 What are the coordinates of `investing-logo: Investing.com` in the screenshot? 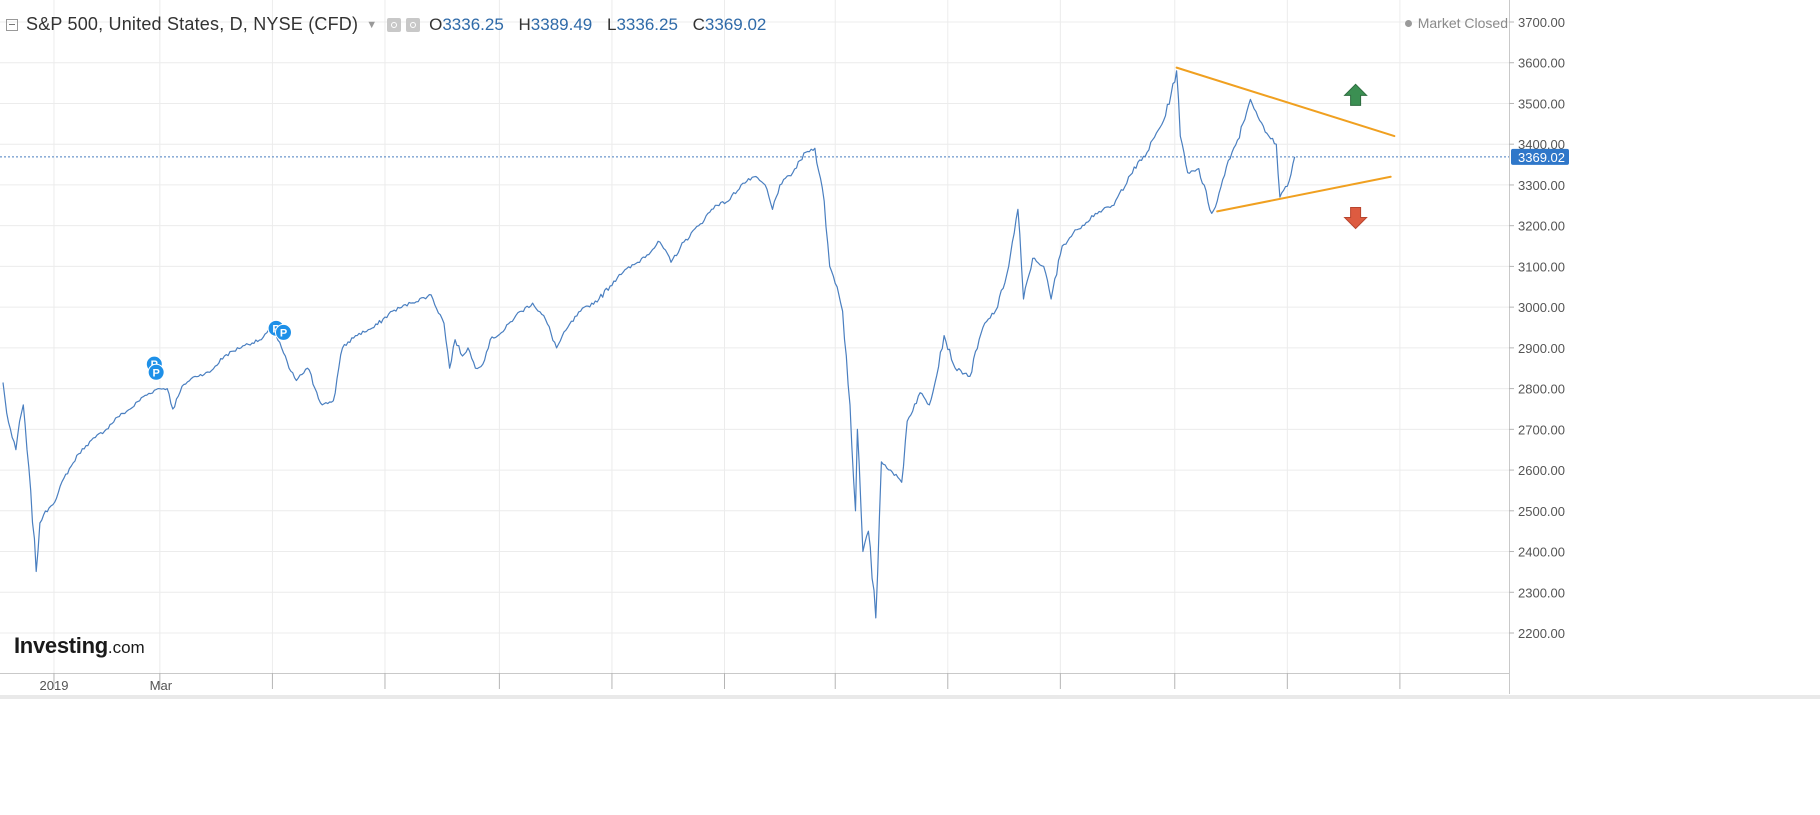 It's located at (79, 646).